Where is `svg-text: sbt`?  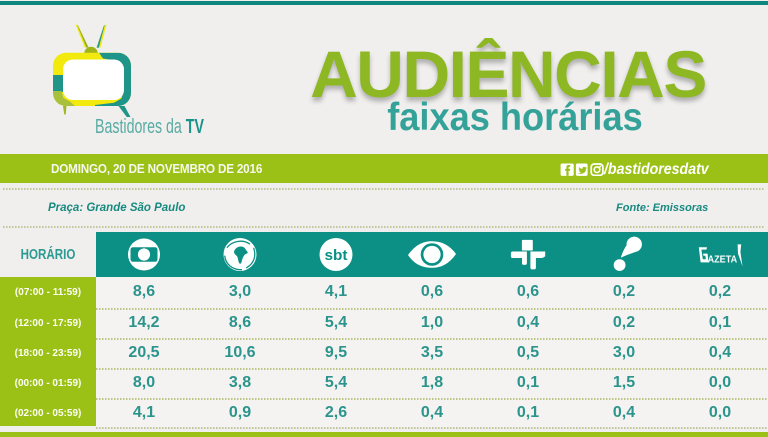
svg-text: sbt is located at coordinates (336, 255).